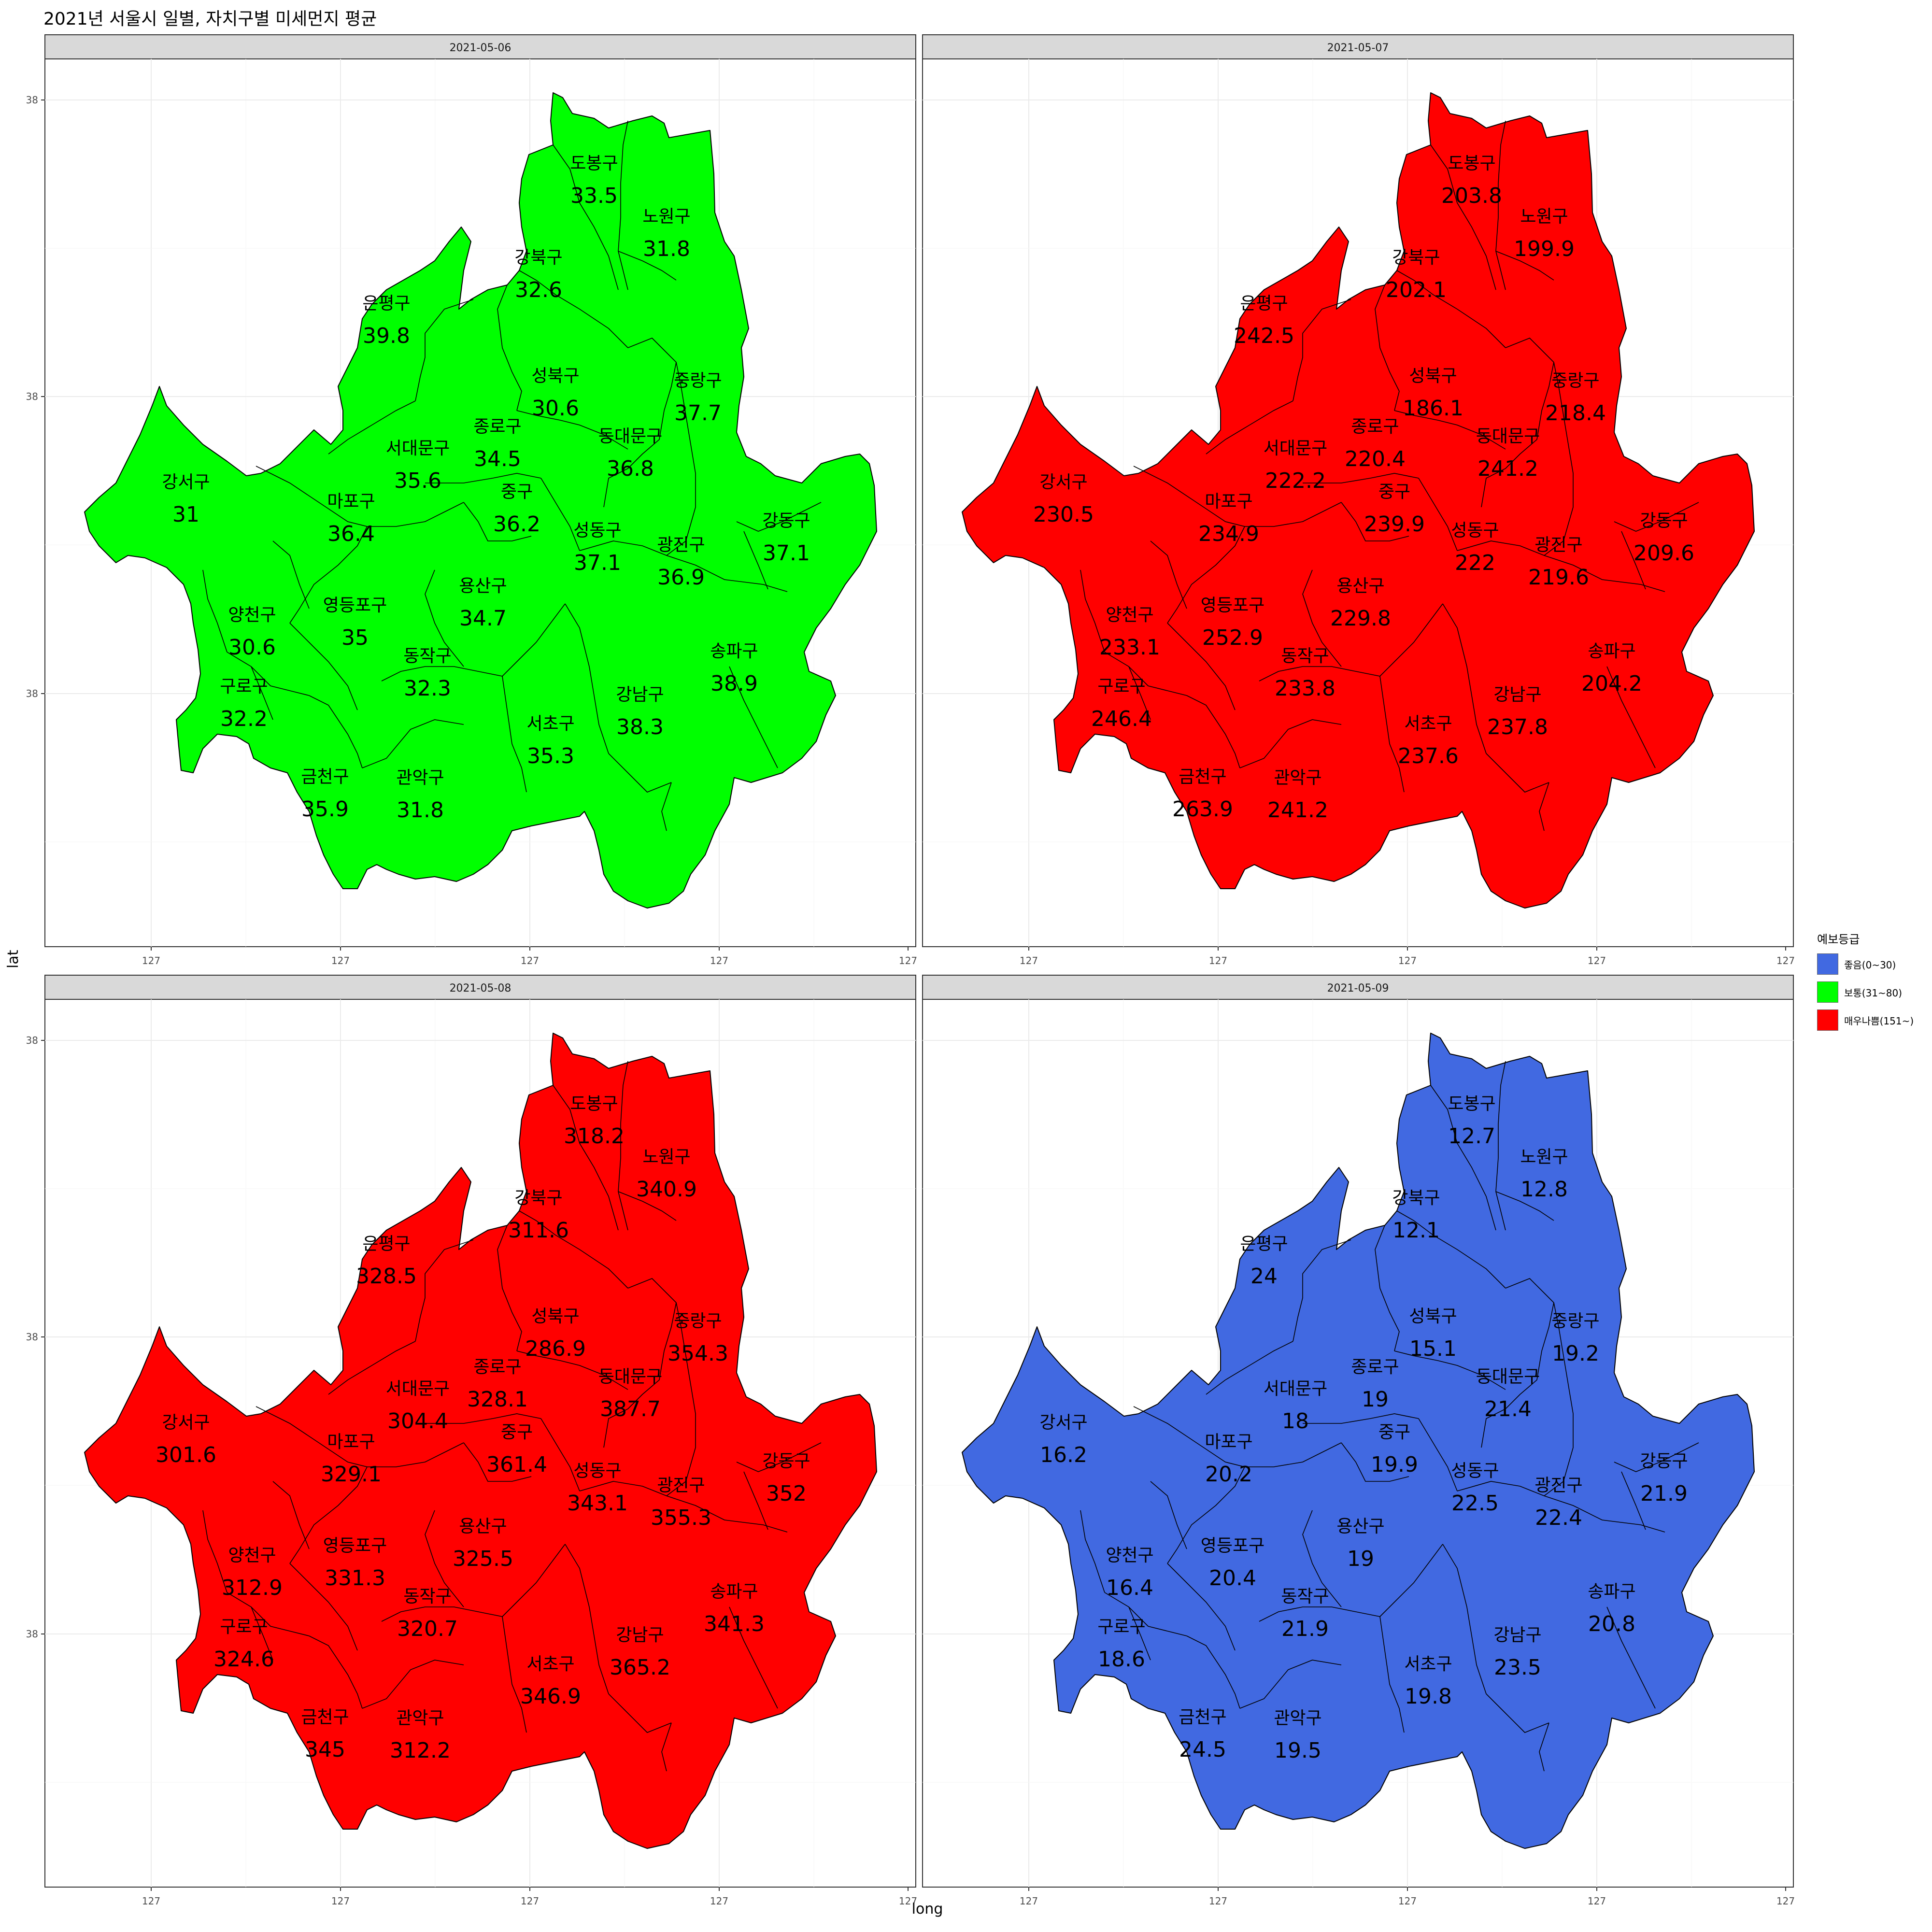 The width and height of the screenshot is (1932, 1932). I want to click on district-value-label: 324.6, so click(243, 1659).